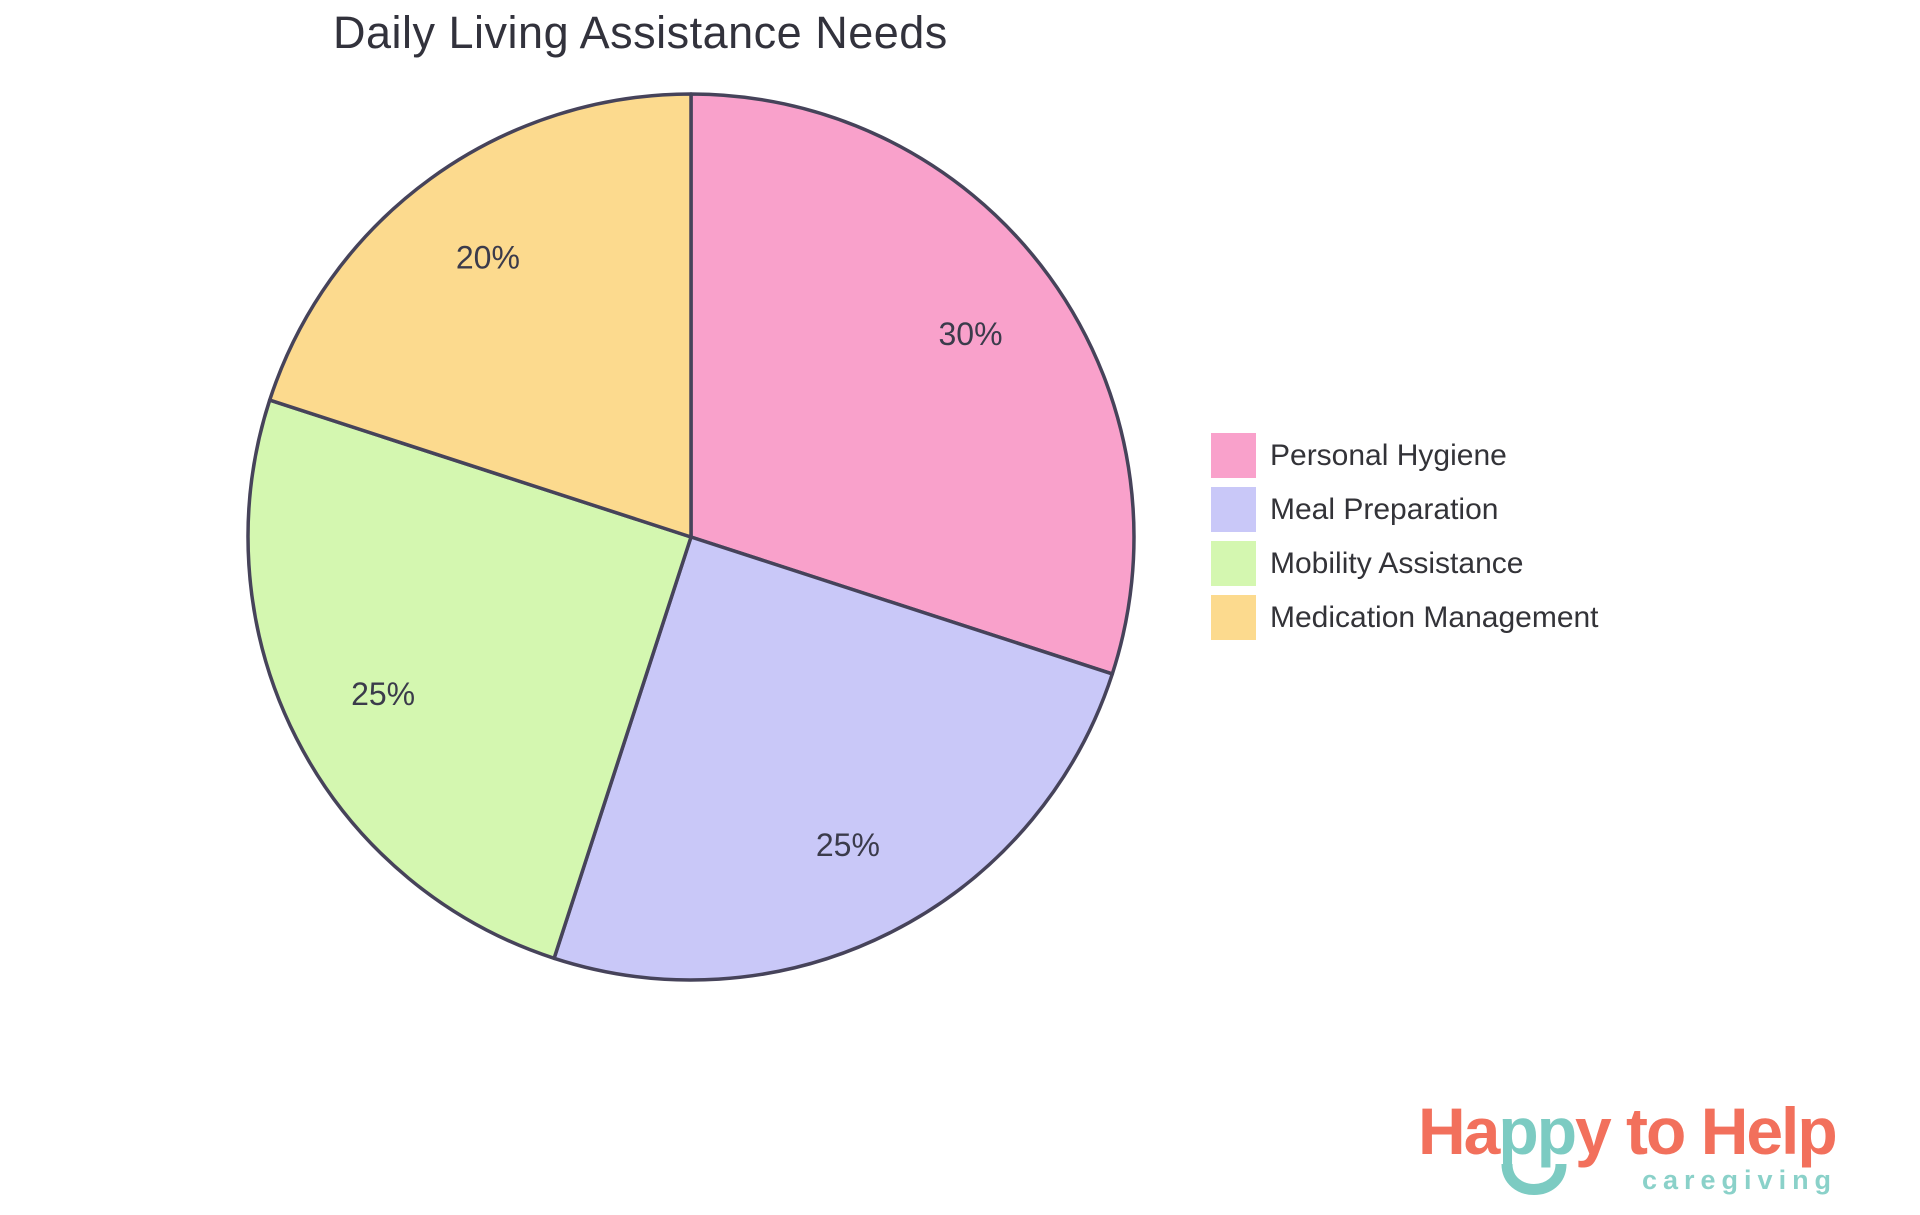 The image size is (1920, 1215). I want to click on legend-item-meal-preparation: Meal Preparation, so click(1405, 509).